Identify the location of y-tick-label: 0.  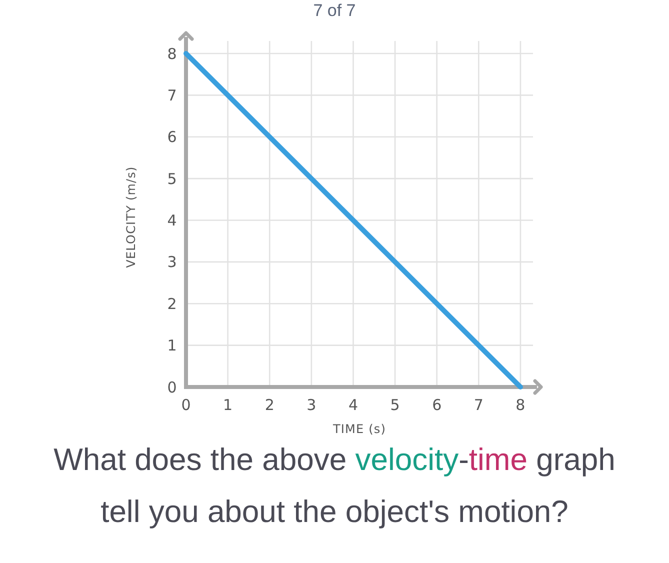
(172, 387).